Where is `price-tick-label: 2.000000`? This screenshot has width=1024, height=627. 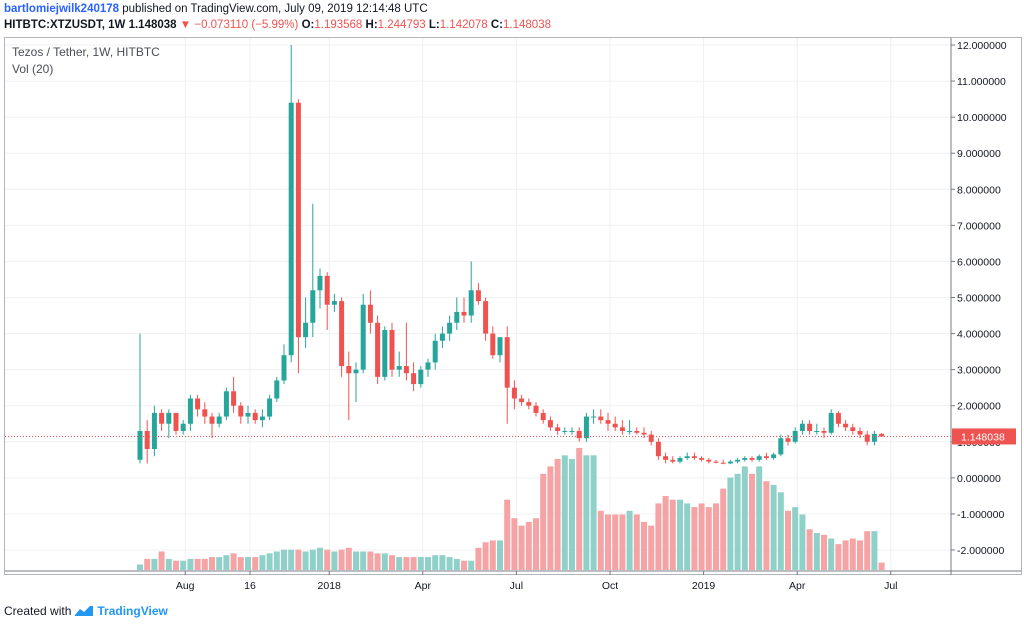
price-tick-label: 2.000000 is located at coordinates (979, 407).